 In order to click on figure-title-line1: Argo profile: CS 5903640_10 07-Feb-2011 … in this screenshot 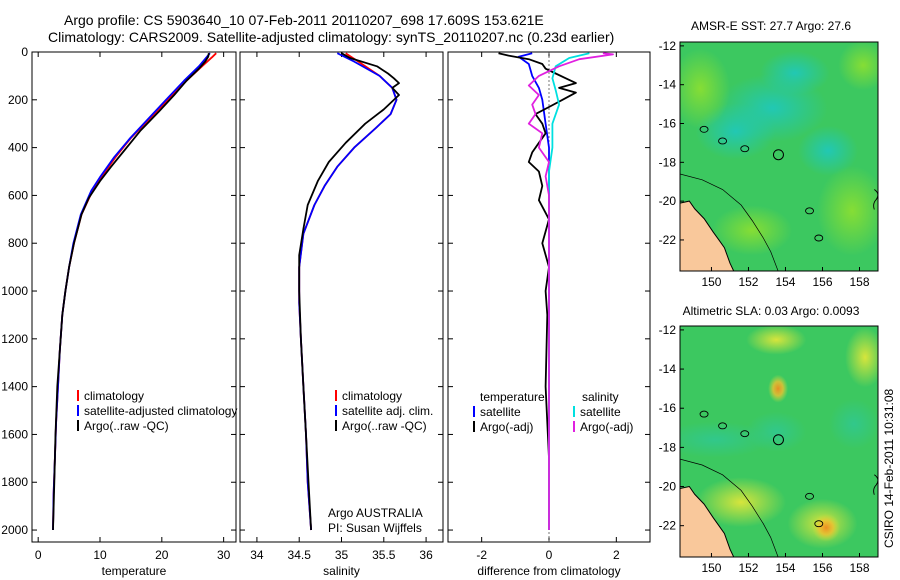, I will do `click(304, 20)`.